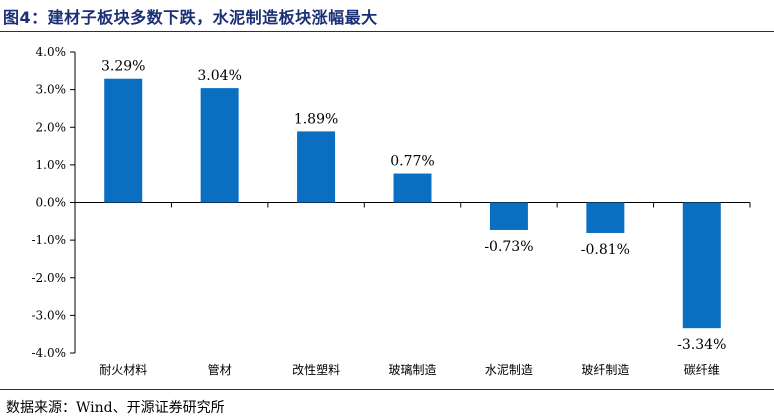 The image size is (774, 419). What do you see at coordinates (48, 315) in the screenshot?
I see `y-tick-label: -3.0%` at bounding box center [48, 315].